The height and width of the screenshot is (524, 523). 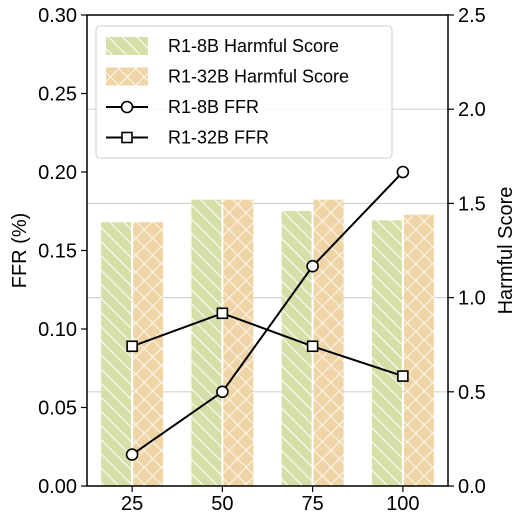 I want to click on legend-label: R1-32B FFR, so click(x=218, y=138).